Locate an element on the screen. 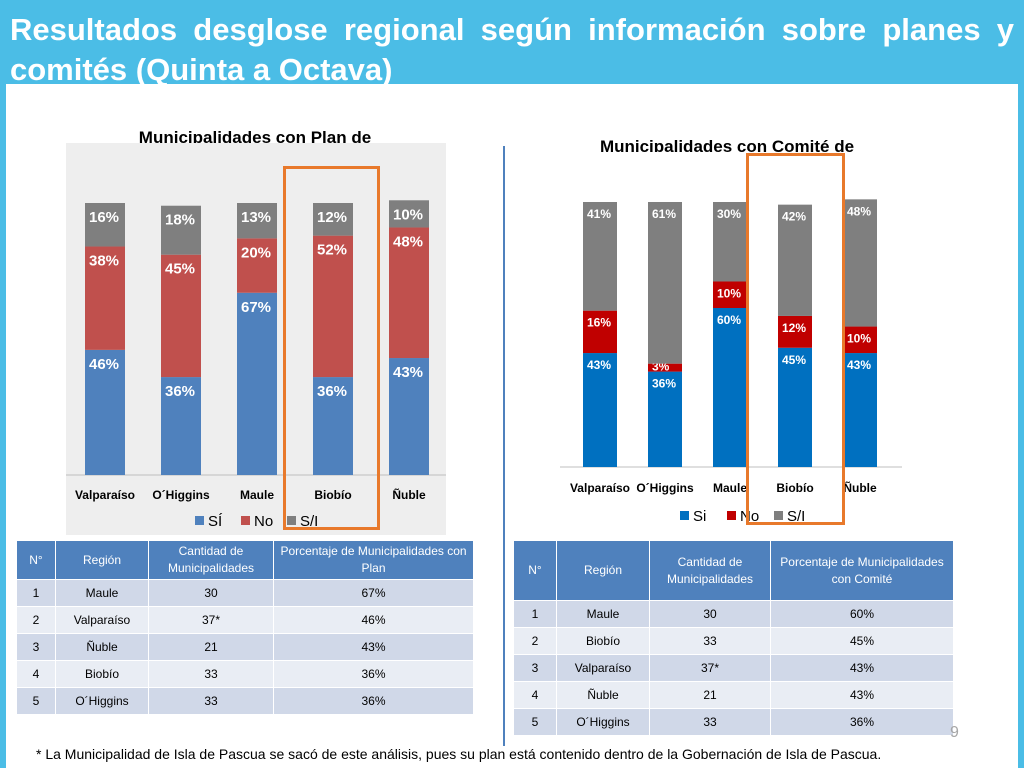 This screenshot has height=768, width=1024. highlight-box-plan is located at coordinates (331, 348).